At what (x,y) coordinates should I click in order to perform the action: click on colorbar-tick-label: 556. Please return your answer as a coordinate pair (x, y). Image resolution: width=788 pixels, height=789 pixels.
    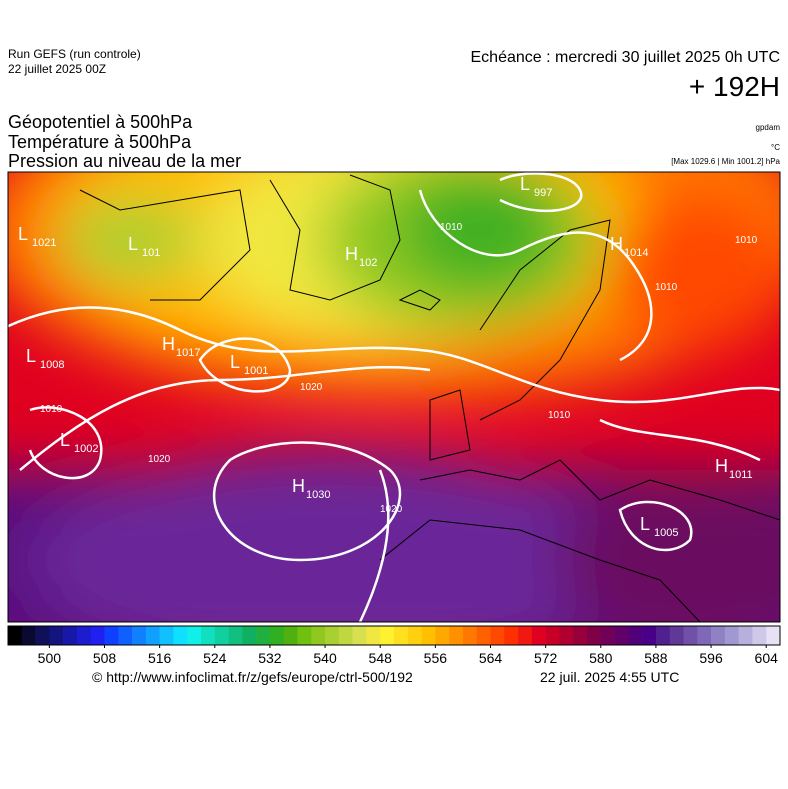
    Looking at the image, I should click on (436, 658).